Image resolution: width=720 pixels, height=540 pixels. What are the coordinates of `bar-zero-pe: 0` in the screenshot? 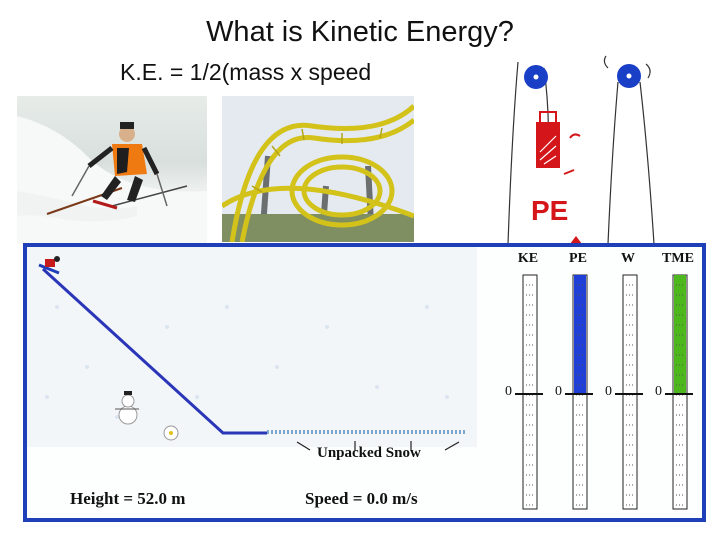 It's located at (558, 391).